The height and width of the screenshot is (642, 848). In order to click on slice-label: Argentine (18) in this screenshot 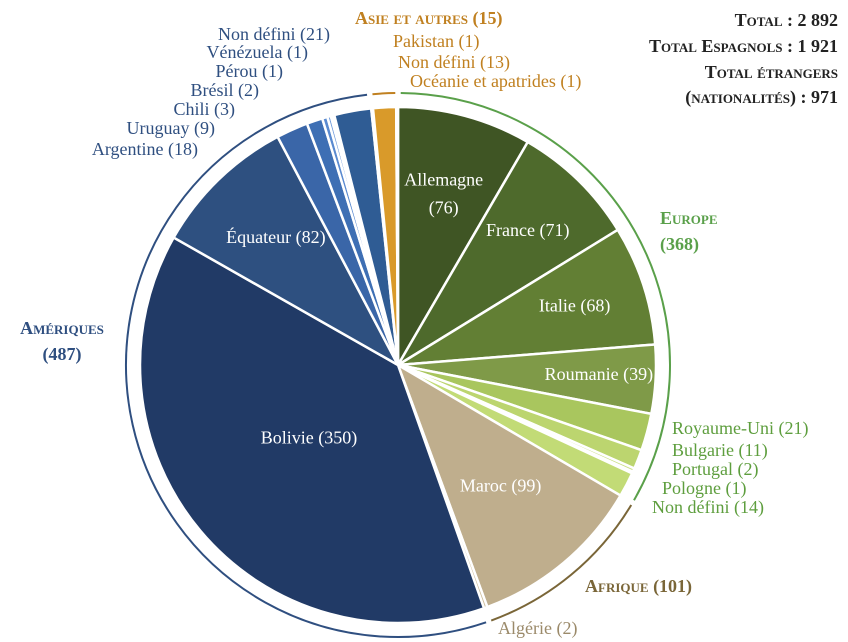, I will do `click(145, 149)`.